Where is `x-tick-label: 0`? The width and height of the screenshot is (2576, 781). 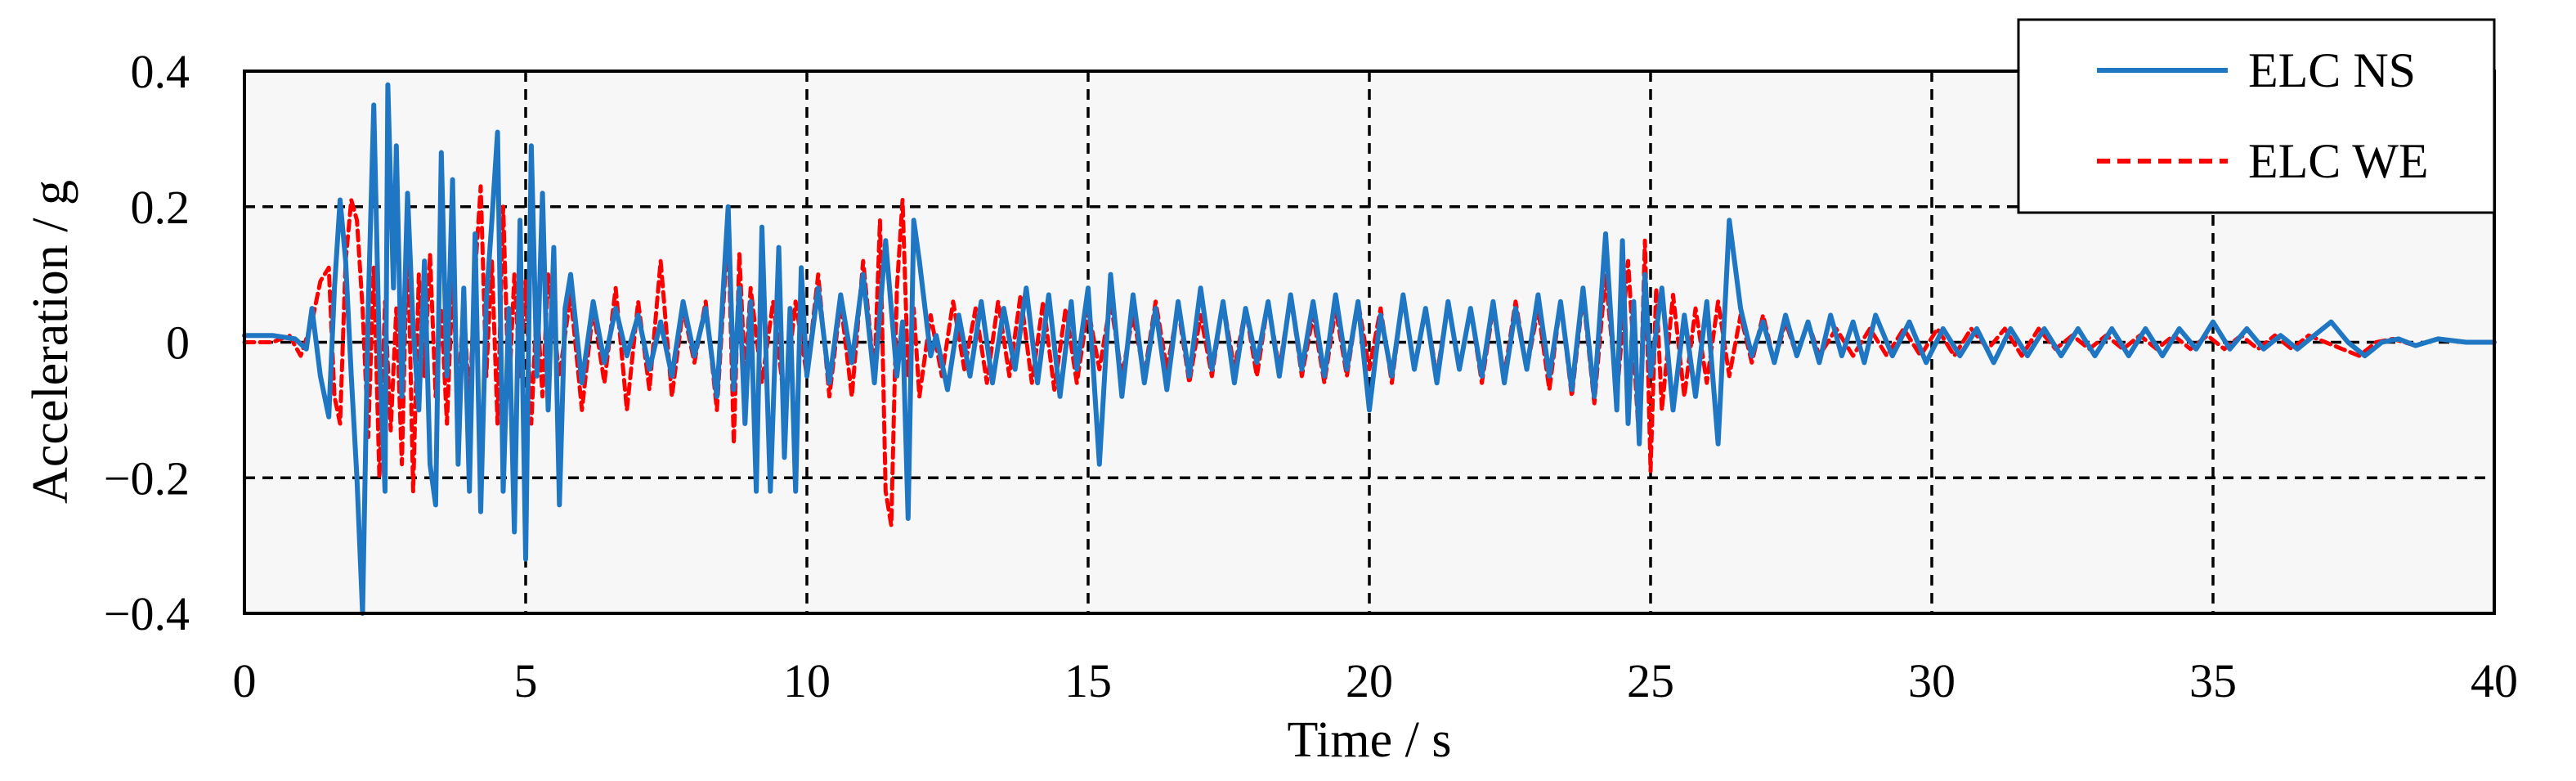
x-tick-label: 0 is located at coordinates (245, 681).